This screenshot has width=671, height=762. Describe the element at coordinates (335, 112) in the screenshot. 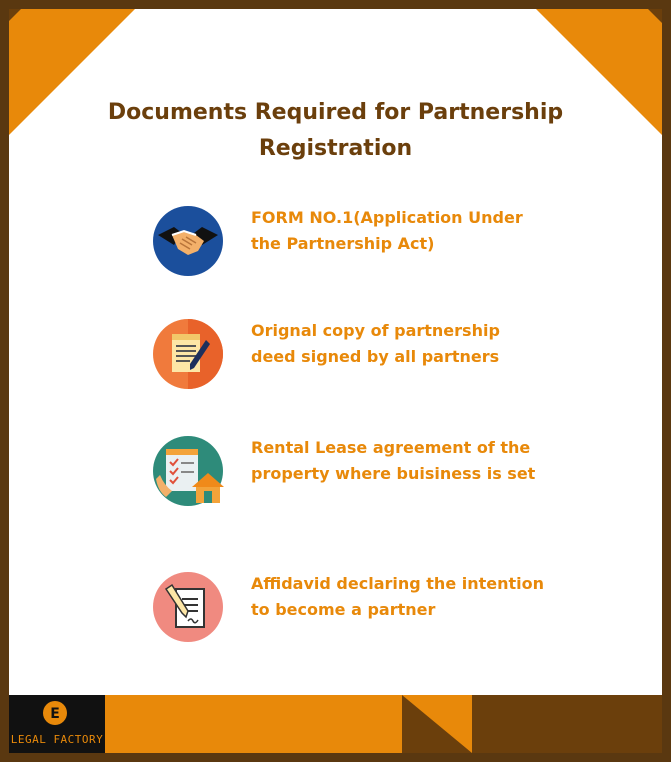

I see `page-title-line-1: Documents Required for Partnership` at that location.